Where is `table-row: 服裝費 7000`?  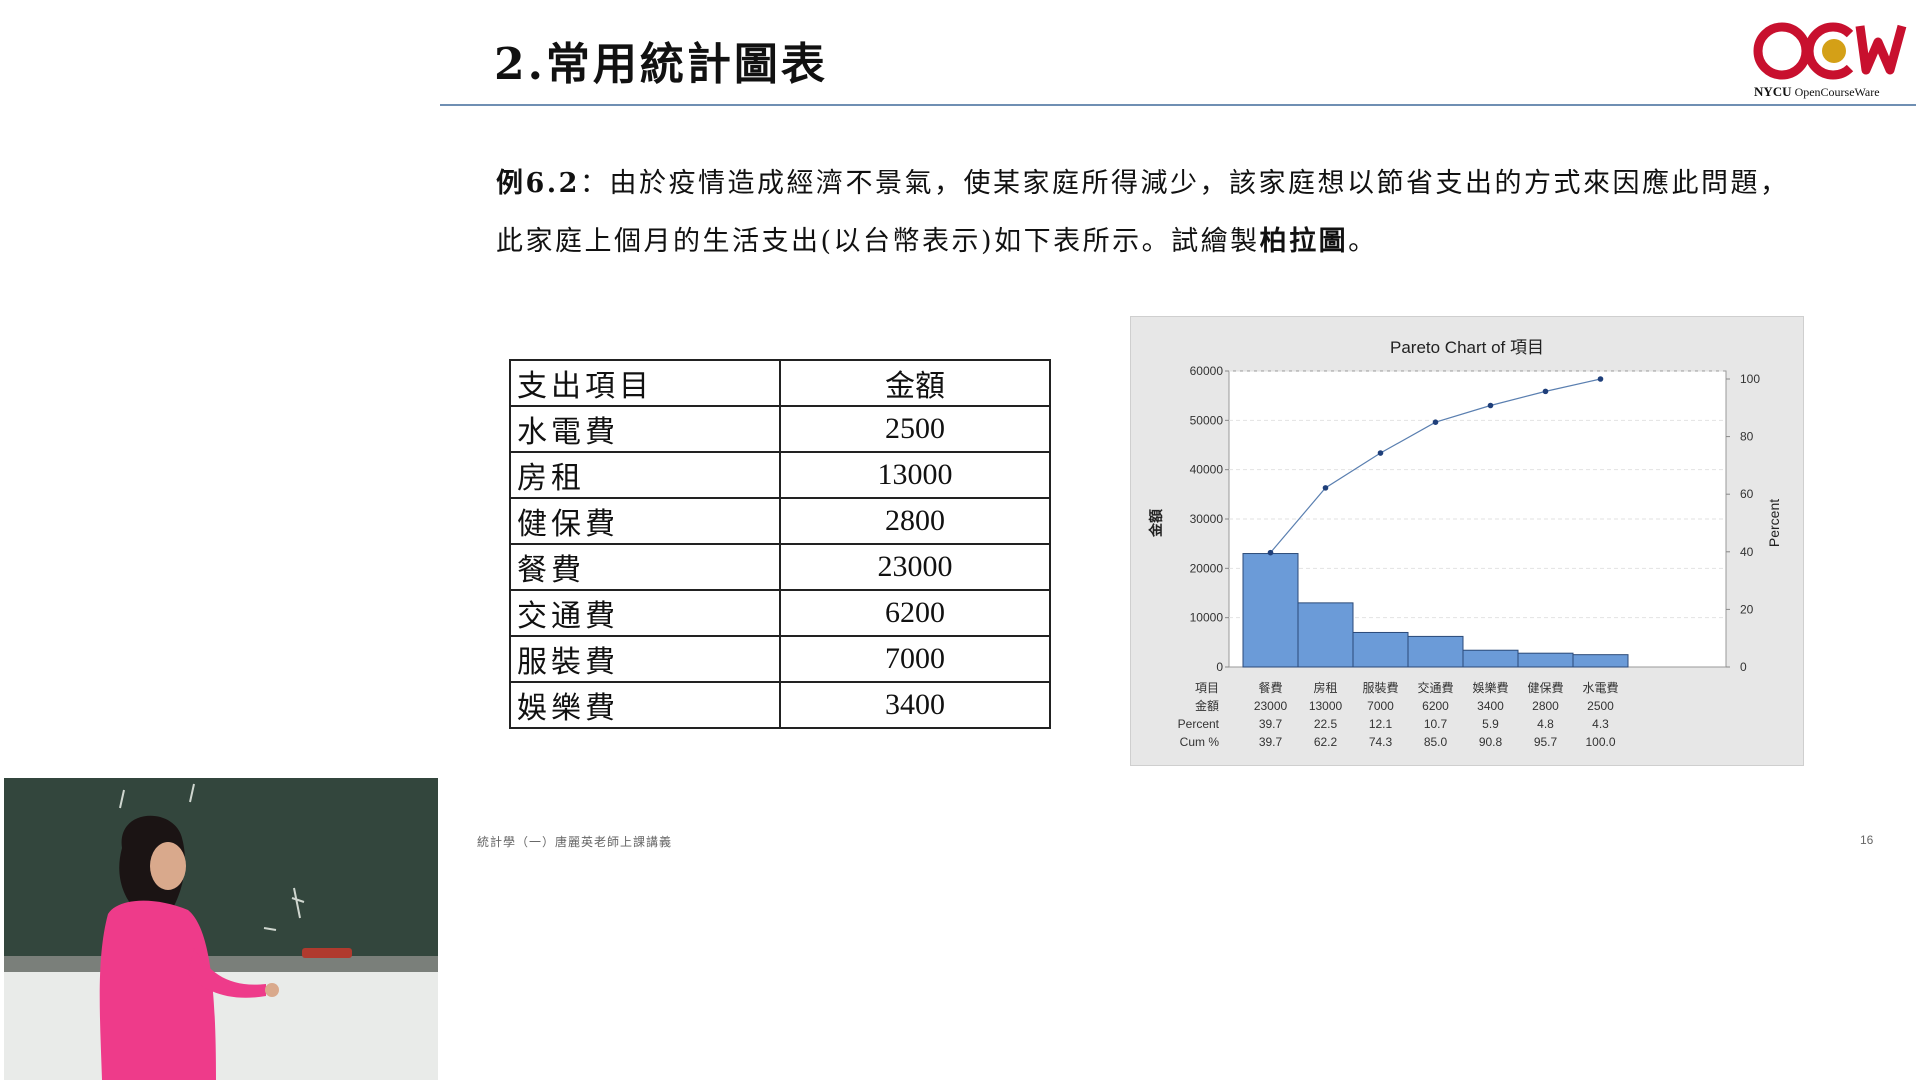
table-row: 服裝費 7000 is located at coordinates (780, 659).